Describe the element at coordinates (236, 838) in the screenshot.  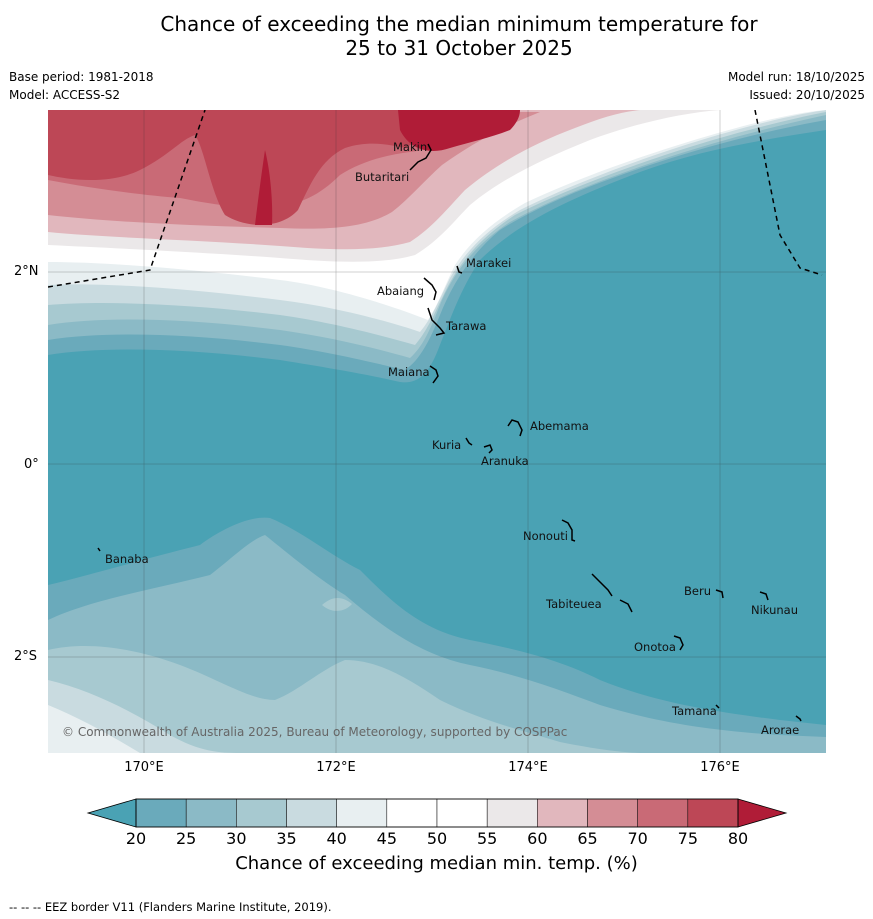
I see `colorbar-tick-label: 30` at that location.